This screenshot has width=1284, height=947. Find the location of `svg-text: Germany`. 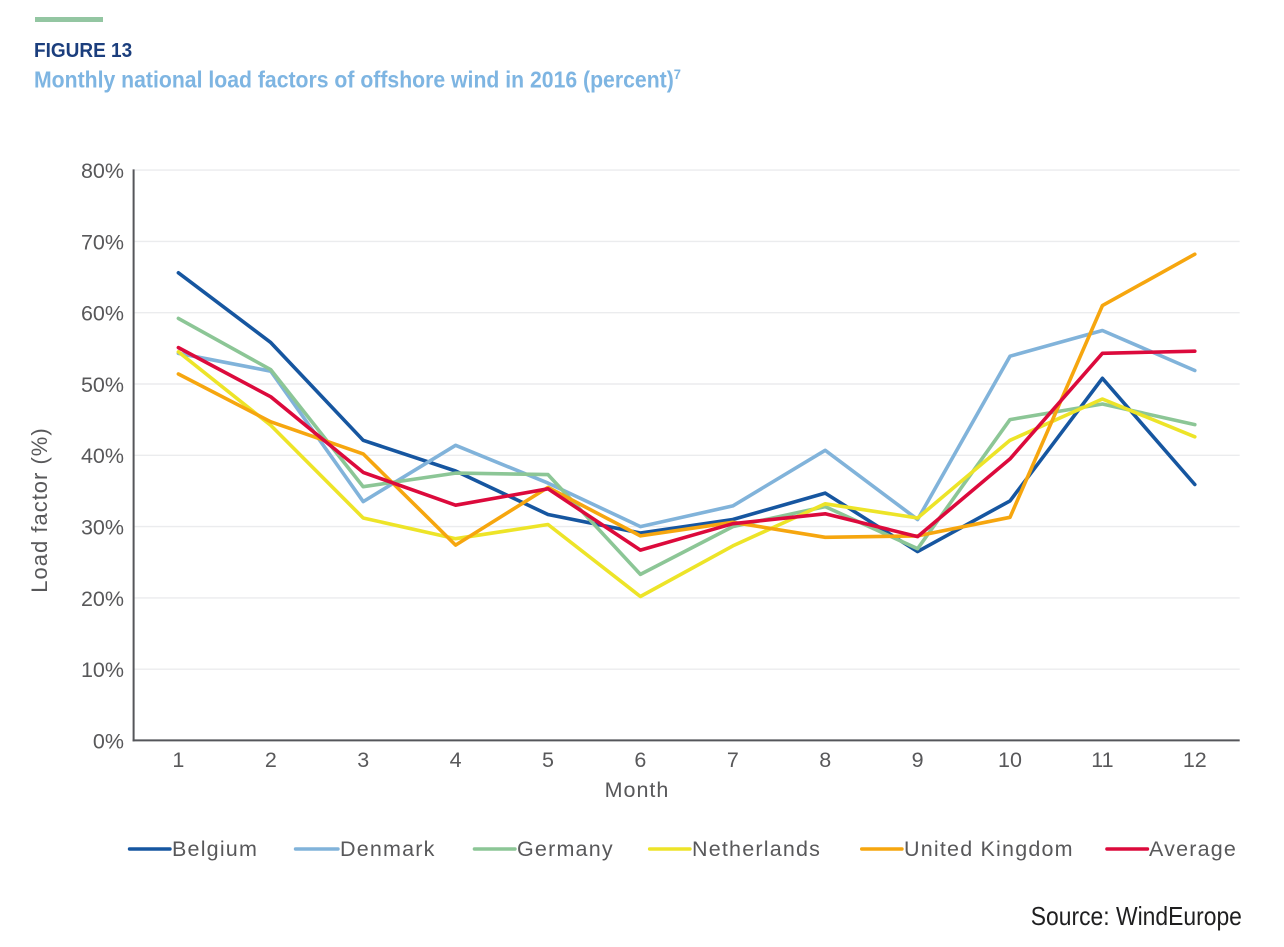

svg-text: Germany is located at coordinates (565, 849).